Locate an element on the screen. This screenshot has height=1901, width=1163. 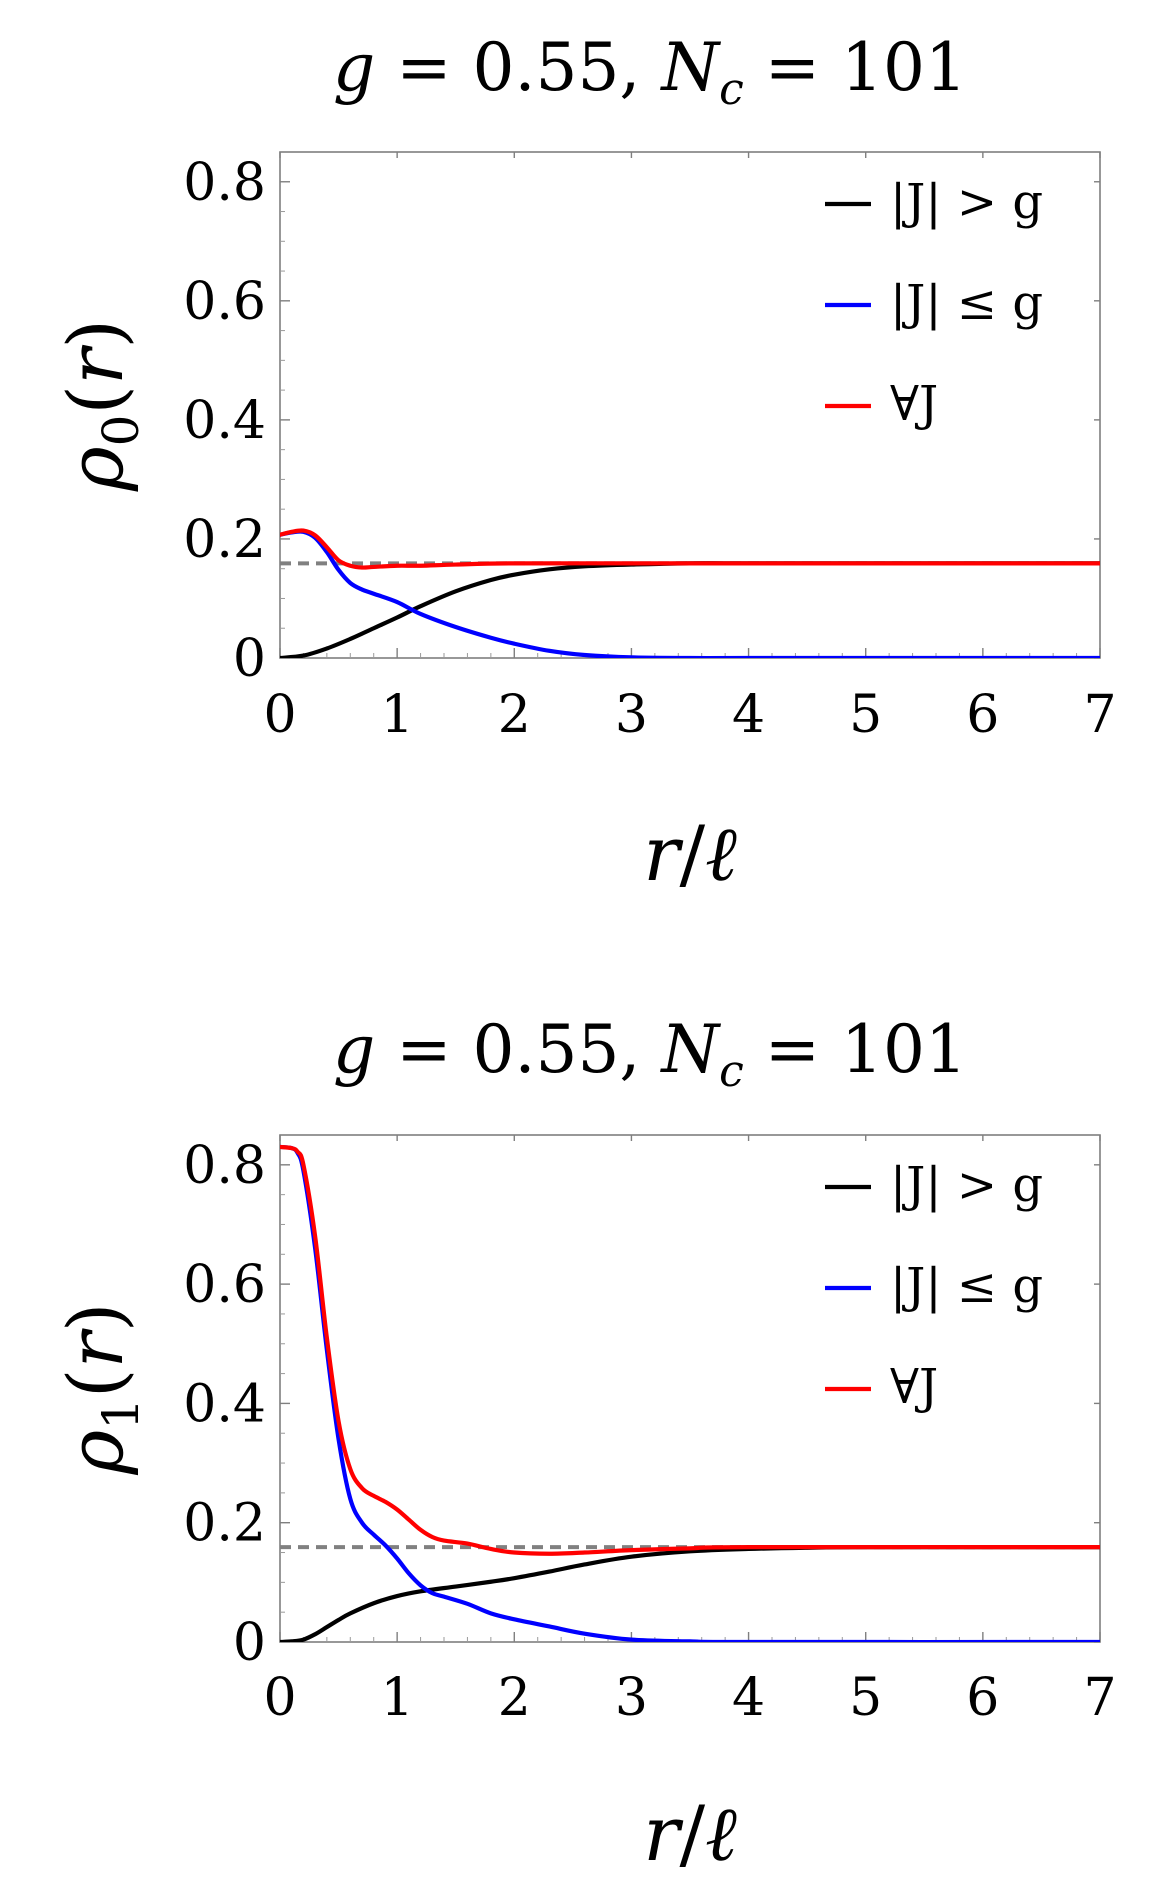
series-line-all-j is located at coordinates (690, 549).